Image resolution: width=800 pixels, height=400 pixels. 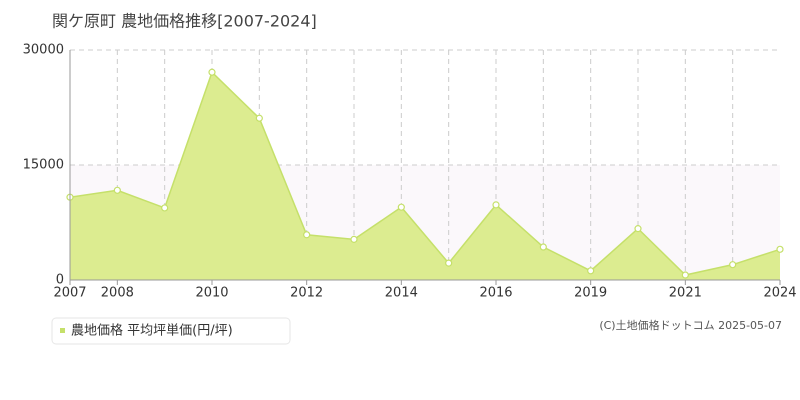 What do you see at coordinates (60, 280) in the screenshot?
I see `y-tick-label: 0` at bounding box center [60, 280].